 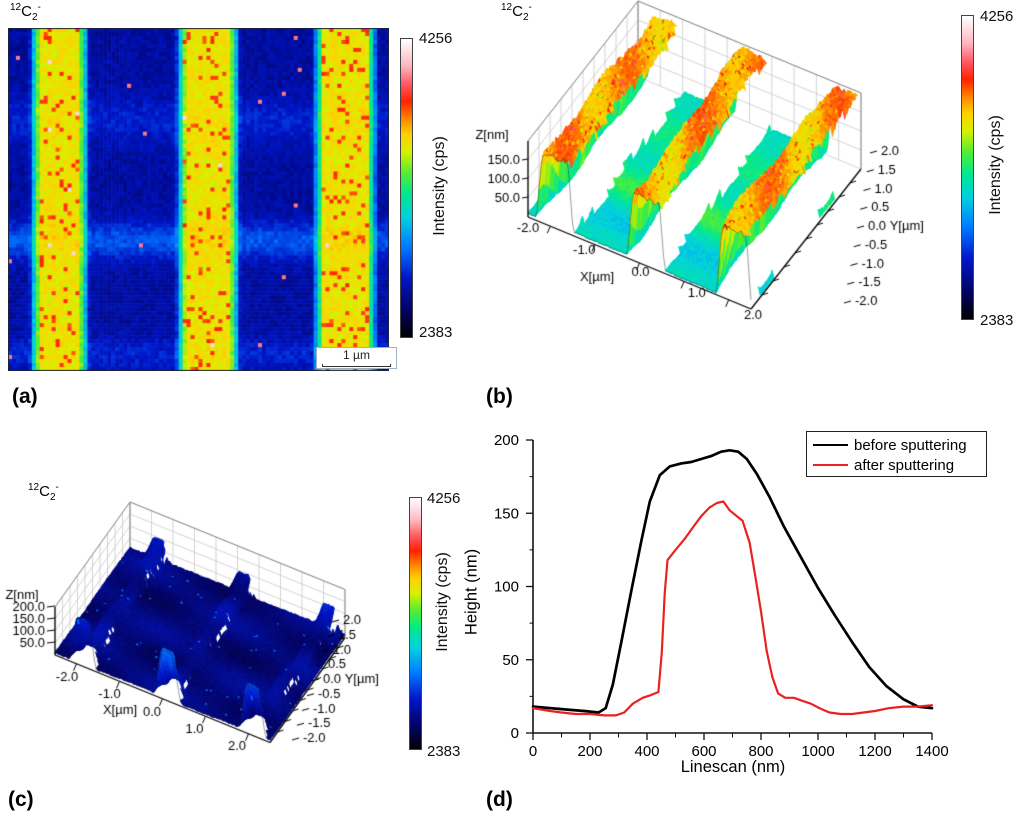 I want to click on x-axis-title: Linescan (nm), so click(x=733, y=767).